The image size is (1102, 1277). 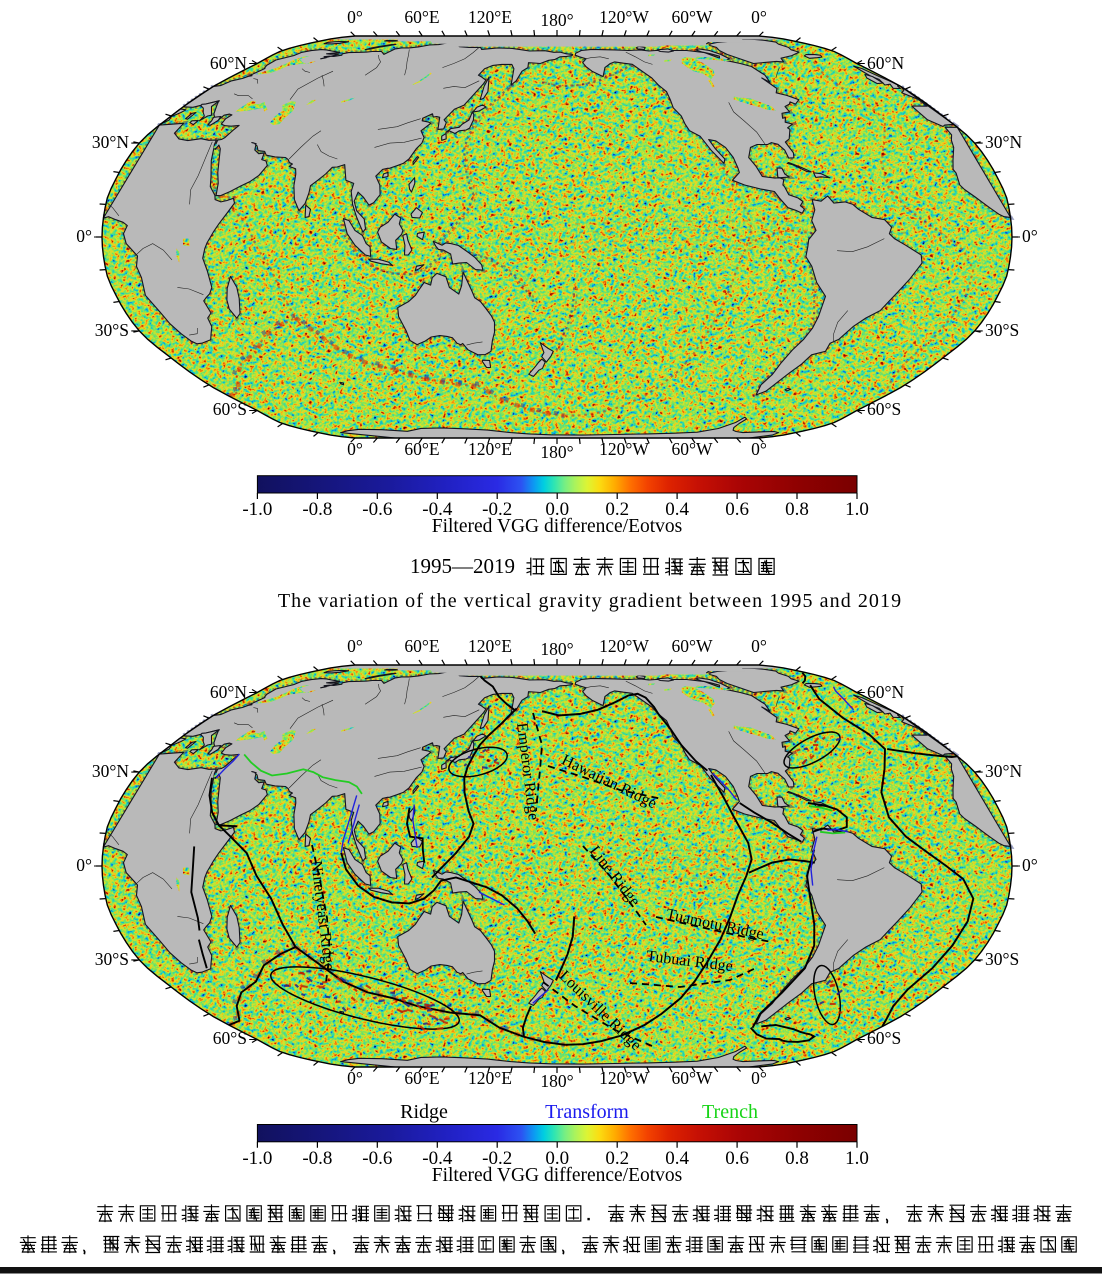 What do you see at coordinates (462, 566) in the screenshot?
I see `svg-text: 1995—2019` at bounding box center [462, 566].